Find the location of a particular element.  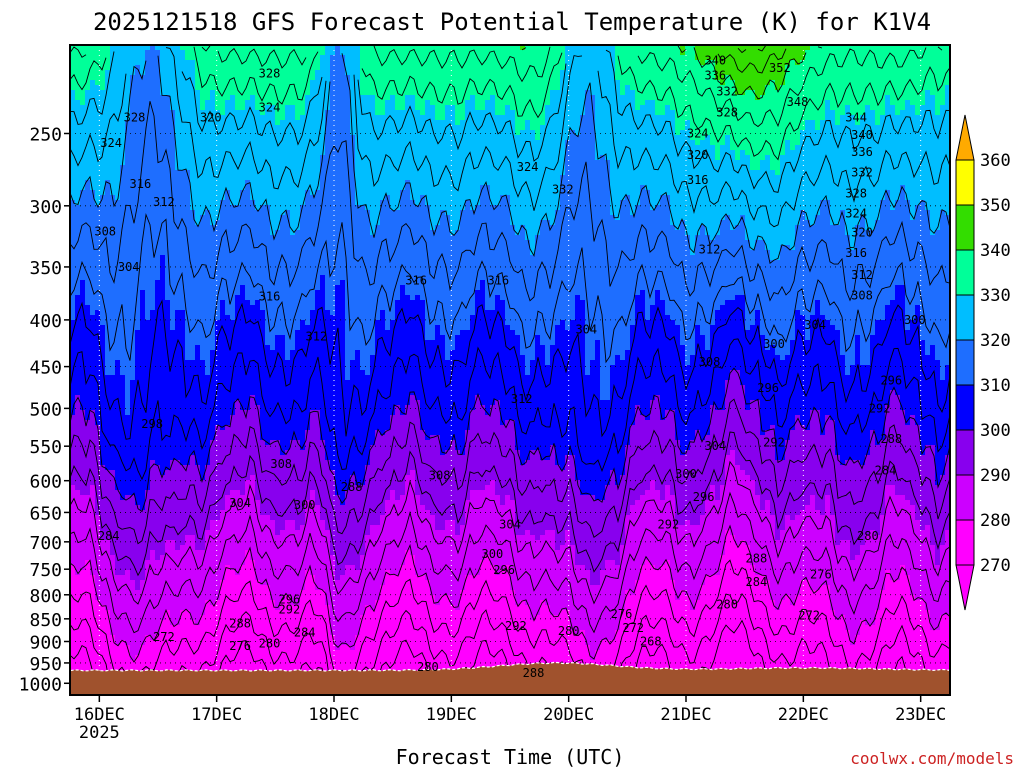

contour-label: 276 is located at coordinates (240, 646).